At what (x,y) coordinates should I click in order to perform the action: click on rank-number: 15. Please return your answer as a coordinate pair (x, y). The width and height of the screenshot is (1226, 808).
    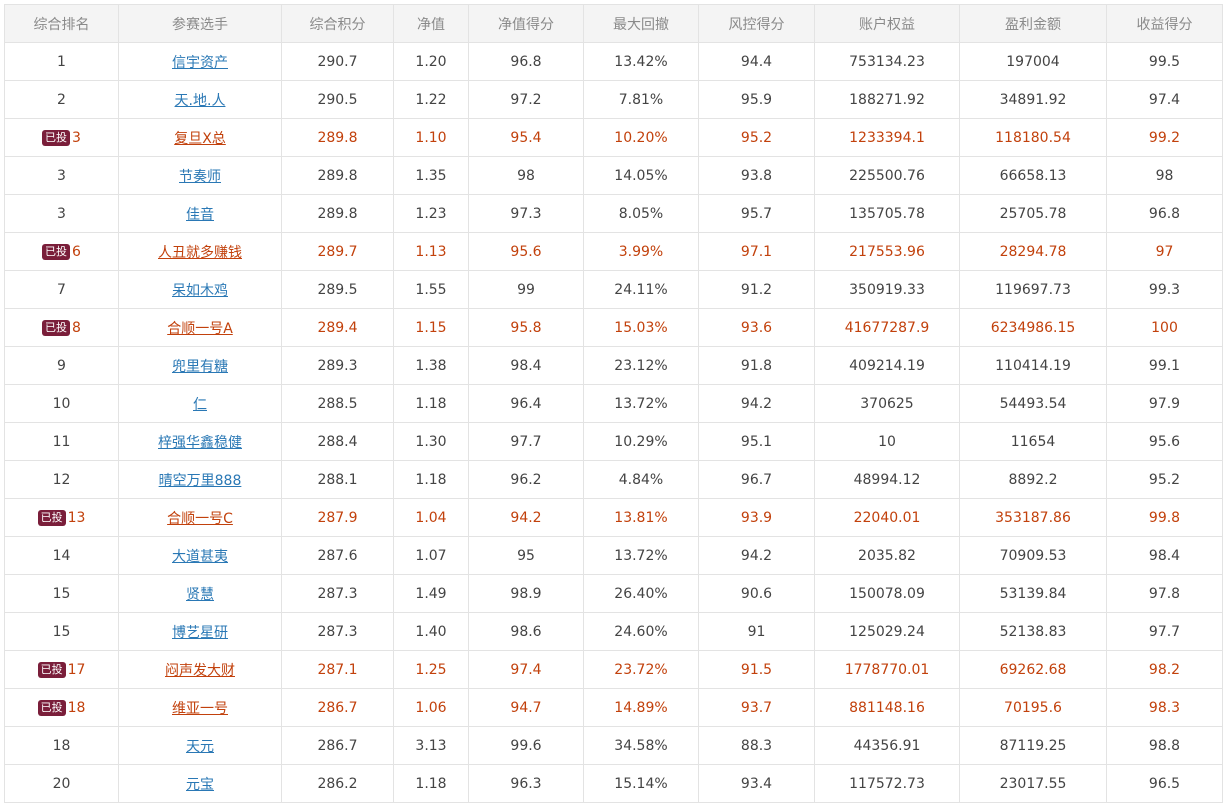
    Looking at the image, I should click on (61, 631).